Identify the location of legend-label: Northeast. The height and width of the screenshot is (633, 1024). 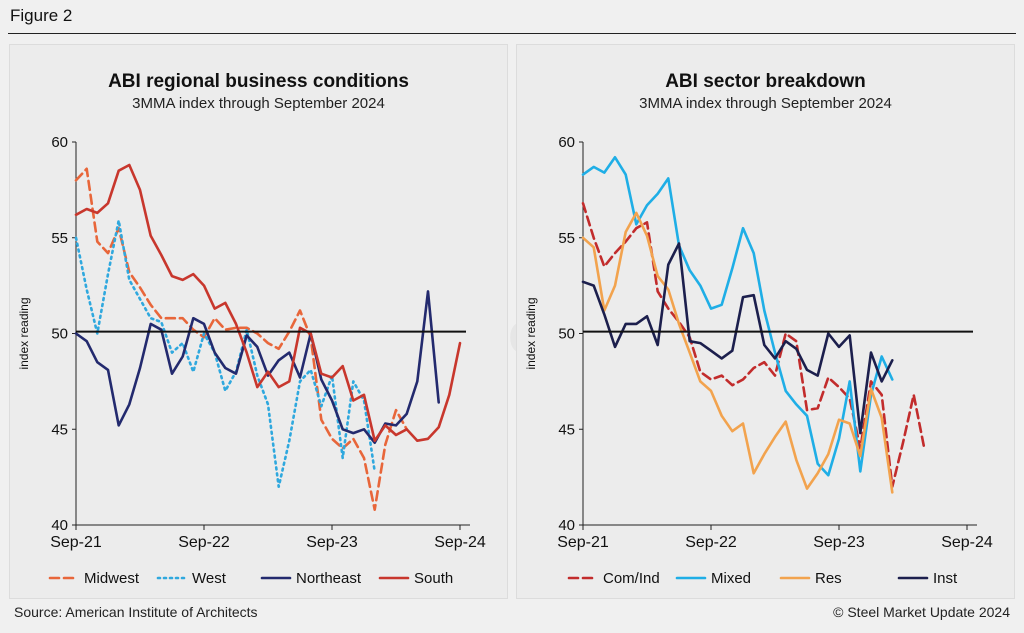
(329, 578).